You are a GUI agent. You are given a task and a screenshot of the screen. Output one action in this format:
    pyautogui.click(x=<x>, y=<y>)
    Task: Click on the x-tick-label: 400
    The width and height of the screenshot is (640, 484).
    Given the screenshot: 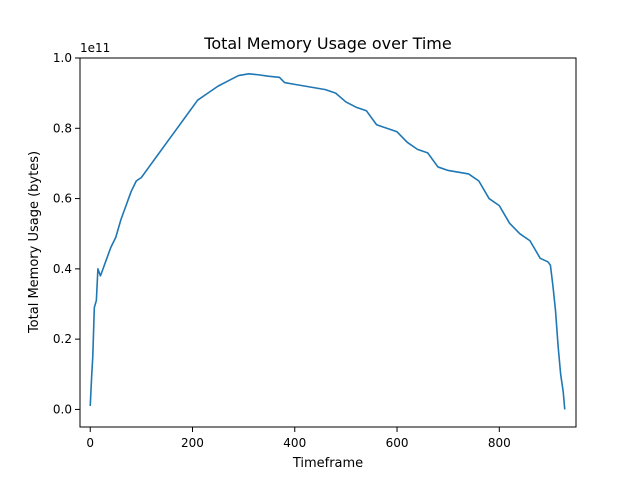 What is the action you would take?
    pyautogui.click(x=294, y=443)
    